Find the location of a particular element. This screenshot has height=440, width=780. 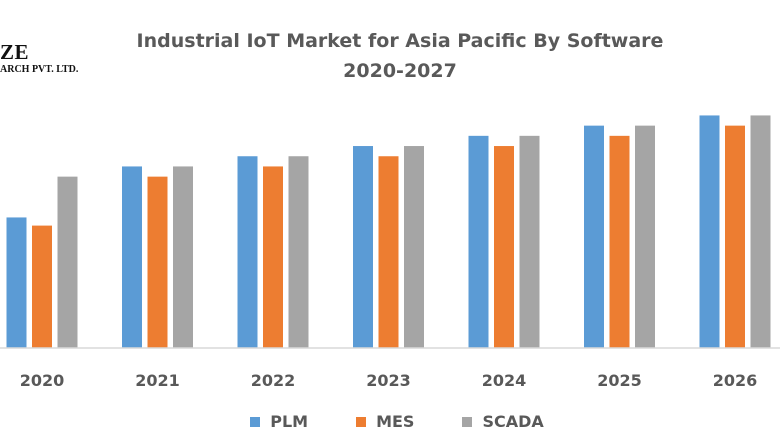

bar-plm-2024 is located at coordinates (478, 241).